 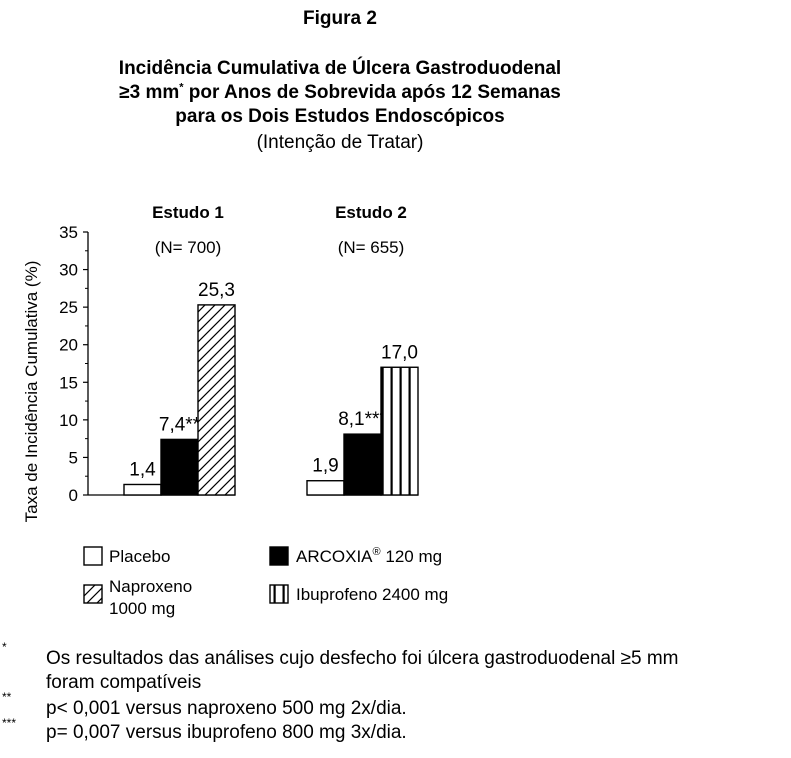 I want to click on footnote-text: foram compatíveis, so click(x=124, y=682).